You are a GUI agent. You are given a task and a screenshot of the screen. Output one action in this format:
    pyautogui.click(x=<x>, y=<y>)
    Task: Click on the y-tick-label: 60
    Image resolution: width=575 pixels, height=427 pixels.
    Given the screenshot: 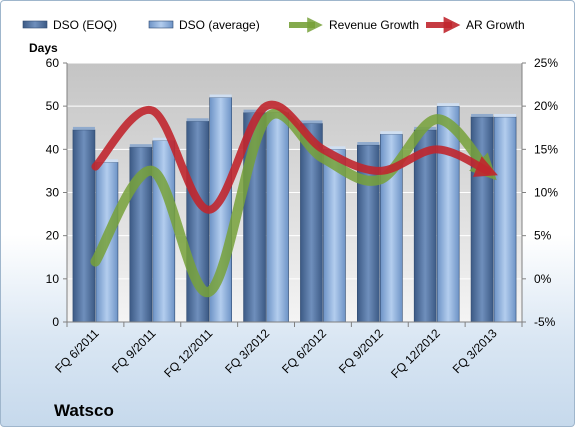 What is the action you would take?
    pyautogui.click(x=53, y=63)
    